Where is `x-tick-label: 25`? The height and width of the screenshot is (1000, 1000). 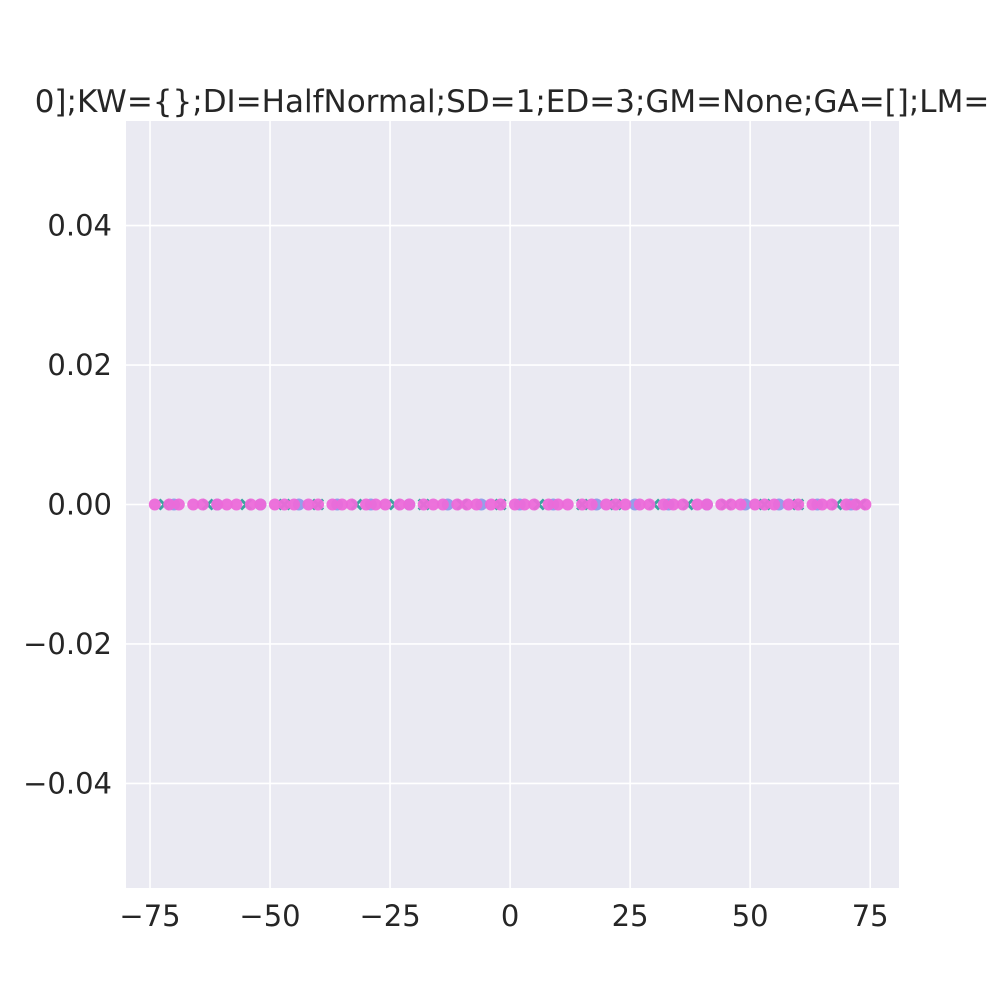 x-tick-label: 25 is located at coordinates (630, 916).